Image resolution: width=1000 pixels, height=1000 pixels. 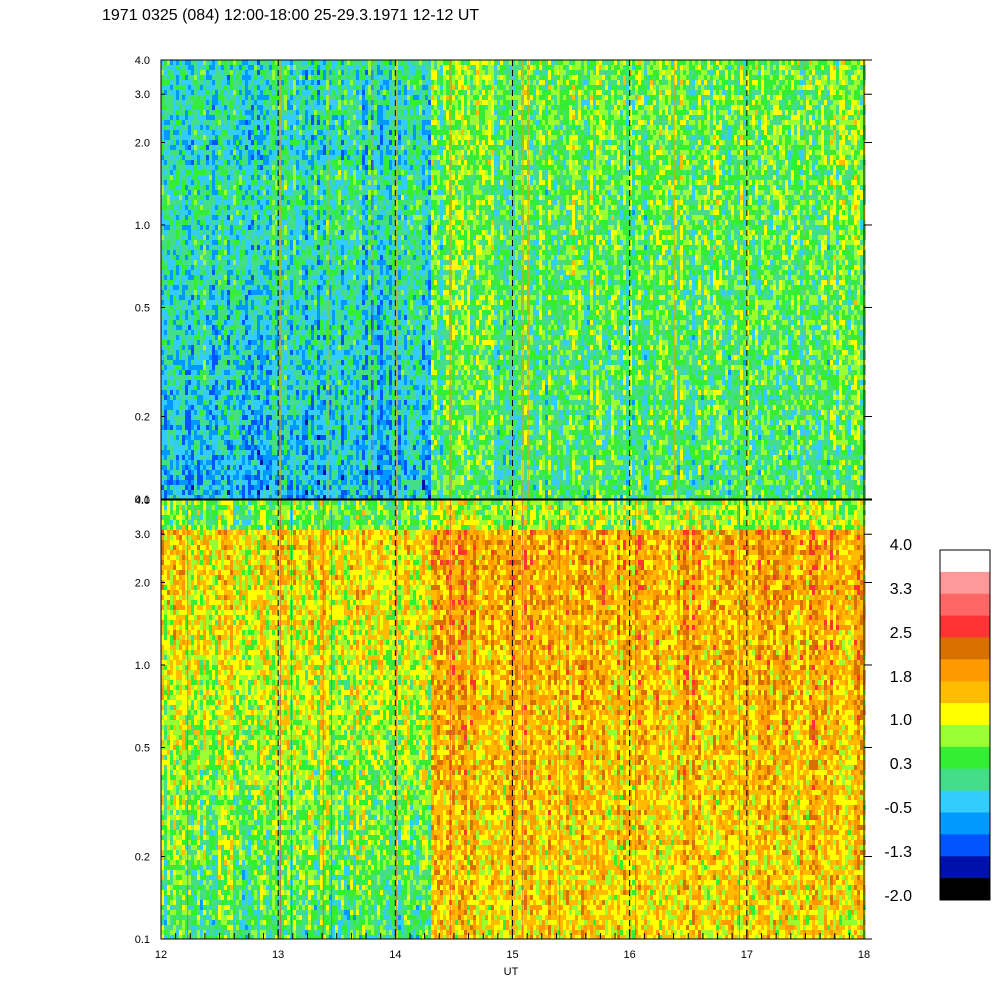 I want to click on colorbar-label: 1.0, so click(x=901, y=720).